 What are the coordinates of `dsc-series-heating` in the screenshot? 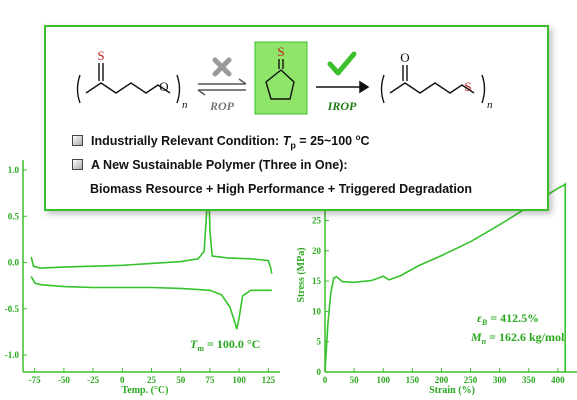 It's located at (151, 219).